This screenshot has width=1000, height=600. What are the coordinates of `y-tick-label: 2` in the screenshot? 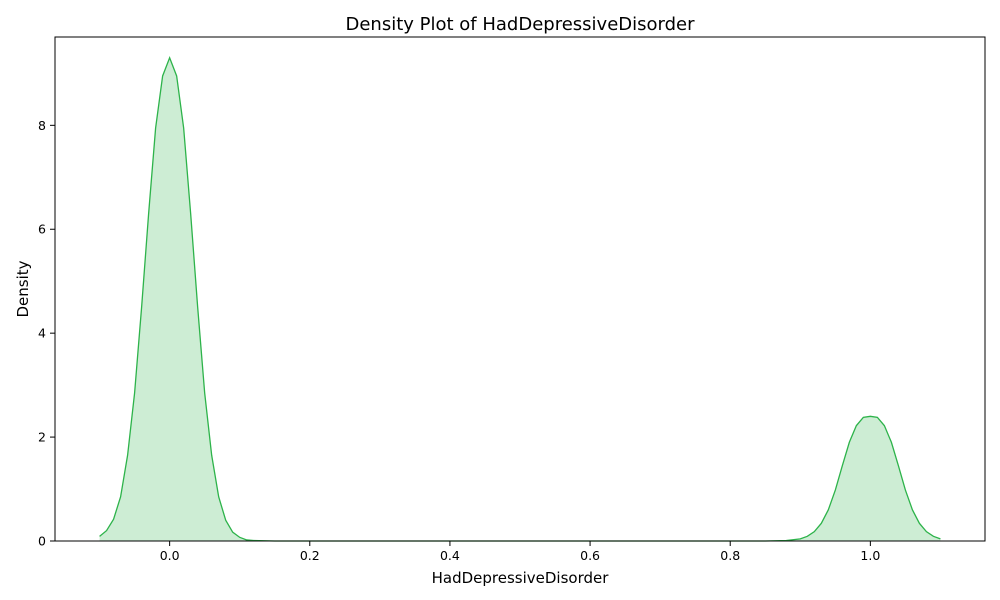 It's located at (42, 437).